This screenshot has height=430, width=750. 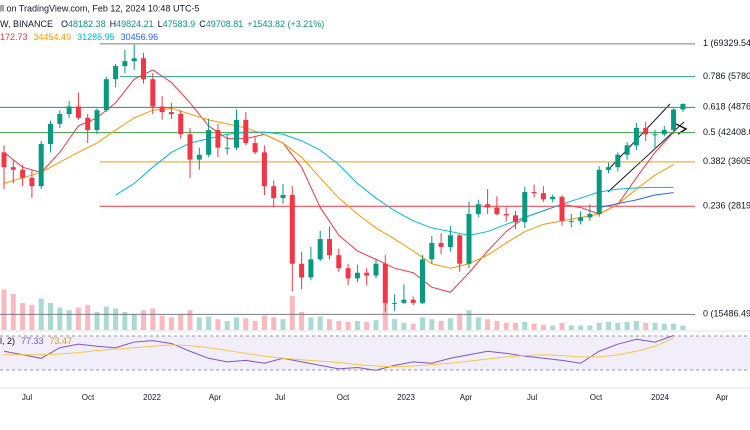 What do you see at coordinates (152, 397) in the screenshot?
I see `x-tick-label: 2022` at bounding box center [152, 397].